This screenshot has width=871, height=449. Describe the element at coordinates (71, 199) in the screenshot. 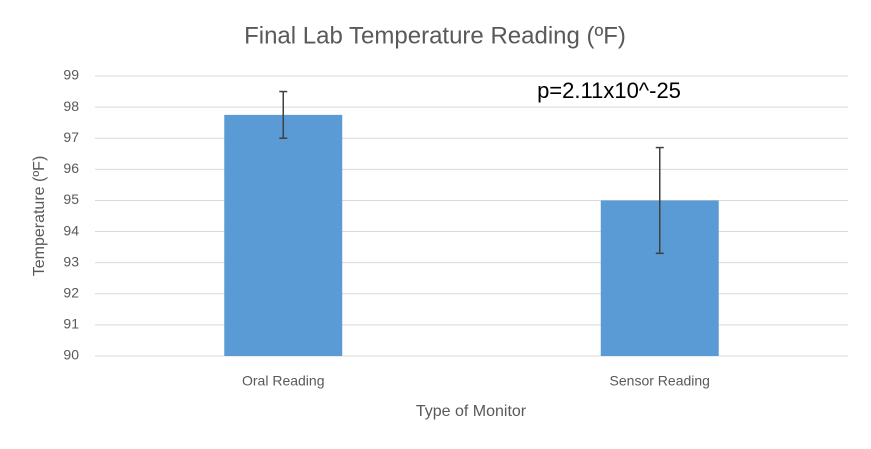

I see `y-tick-label: 95` at that location.